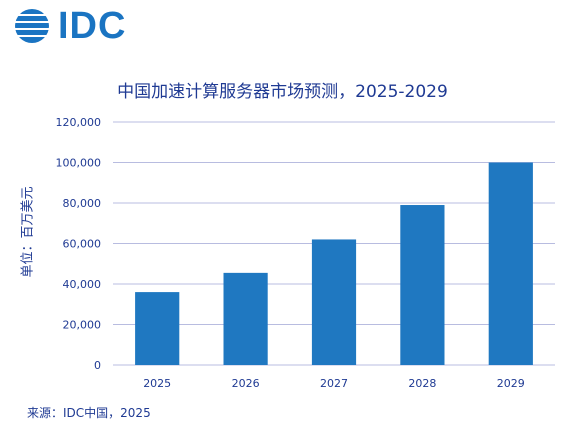  Describe the element at coordinates (79, 122) in the screenshot. I see `y-tick-label: 120,000` at that location.